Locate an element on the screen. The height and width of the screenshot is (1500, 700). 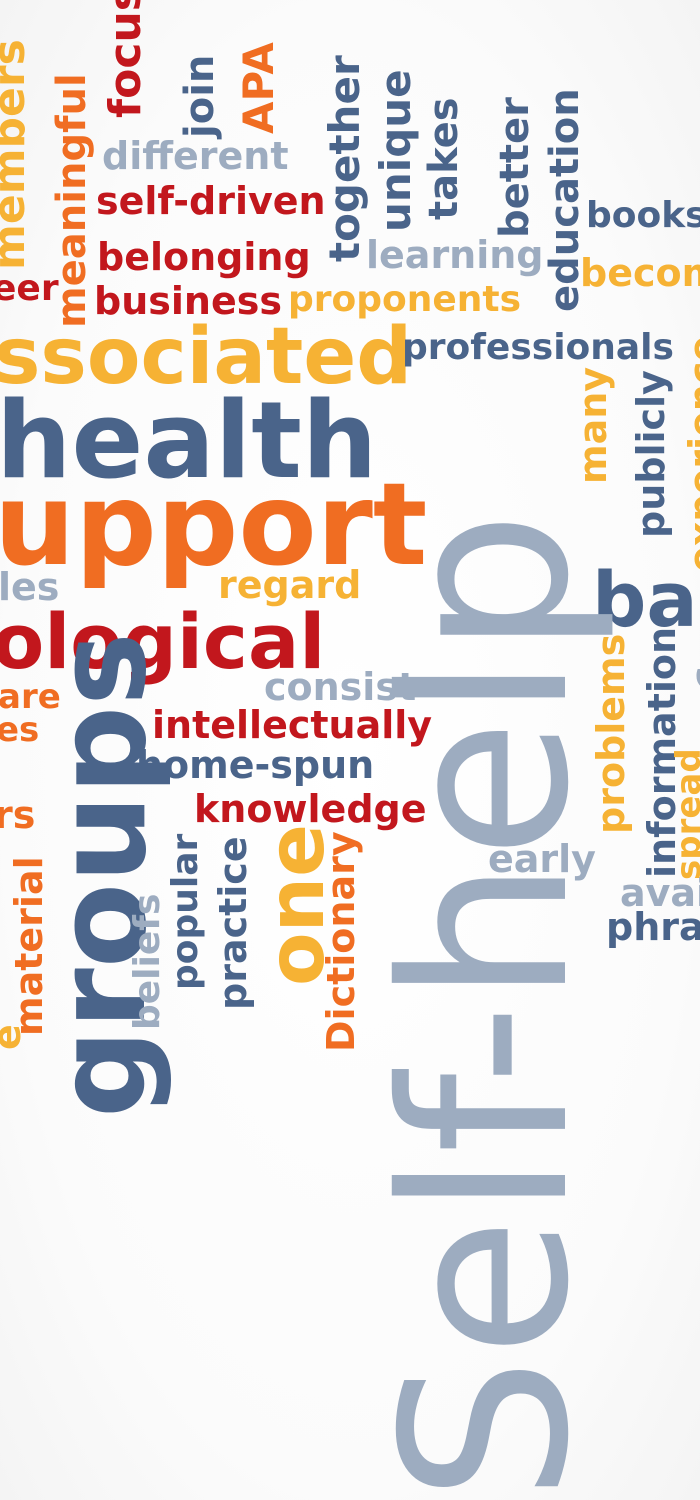
word-belonging: belonging is located at coordinates (204, 257).